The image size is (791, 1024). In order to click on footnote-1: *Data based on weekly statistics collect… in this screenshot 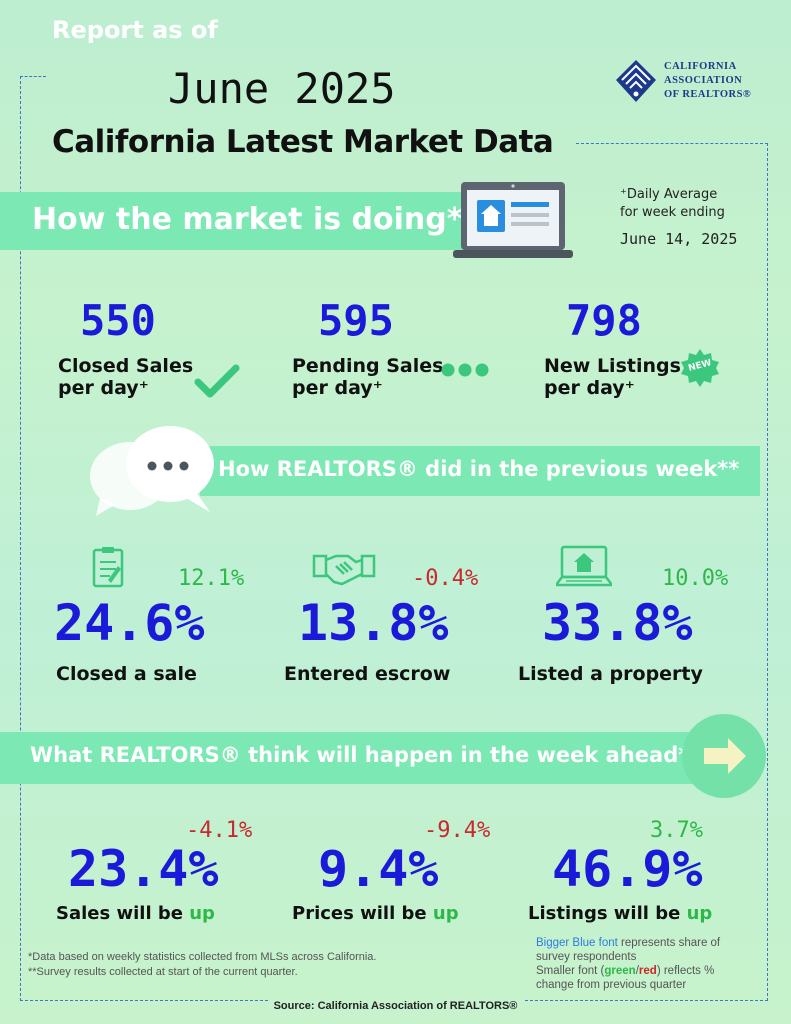, I will do `click(202, 957)`.